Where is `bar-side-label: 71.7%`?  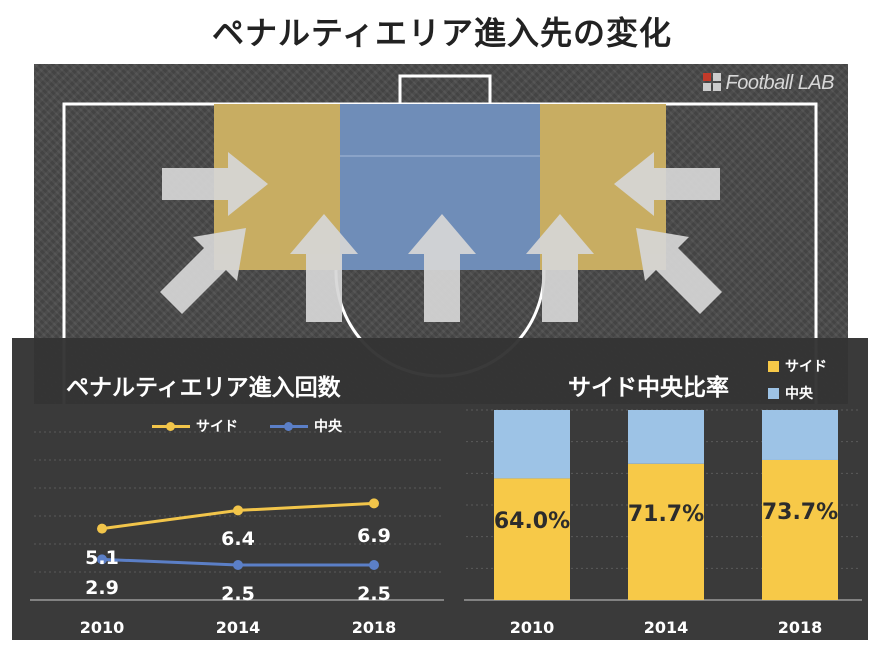
bar-side-label: 71.7% is located at coordinates (666, 514).